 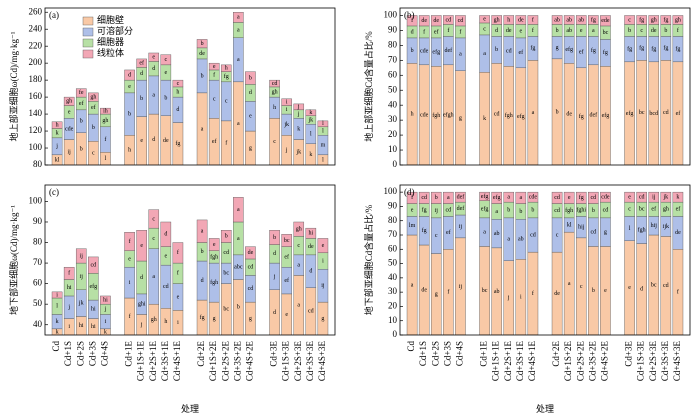 I want to click on x-tick-label: Cd+1S+3E, so click(x=286, y=361).